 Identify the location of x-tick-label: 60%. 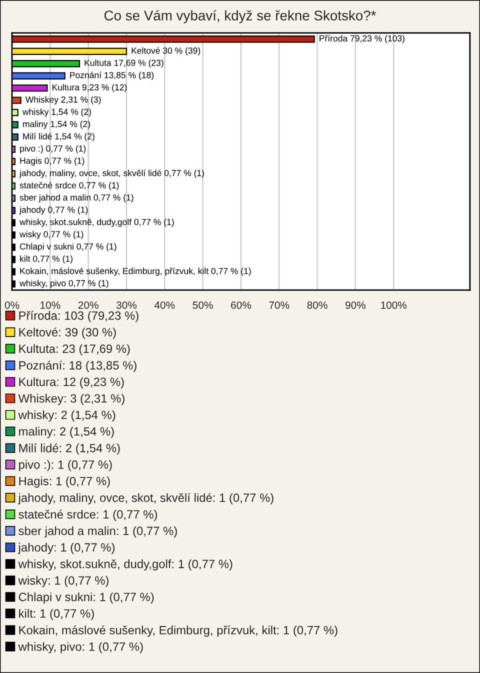
(241, 305).